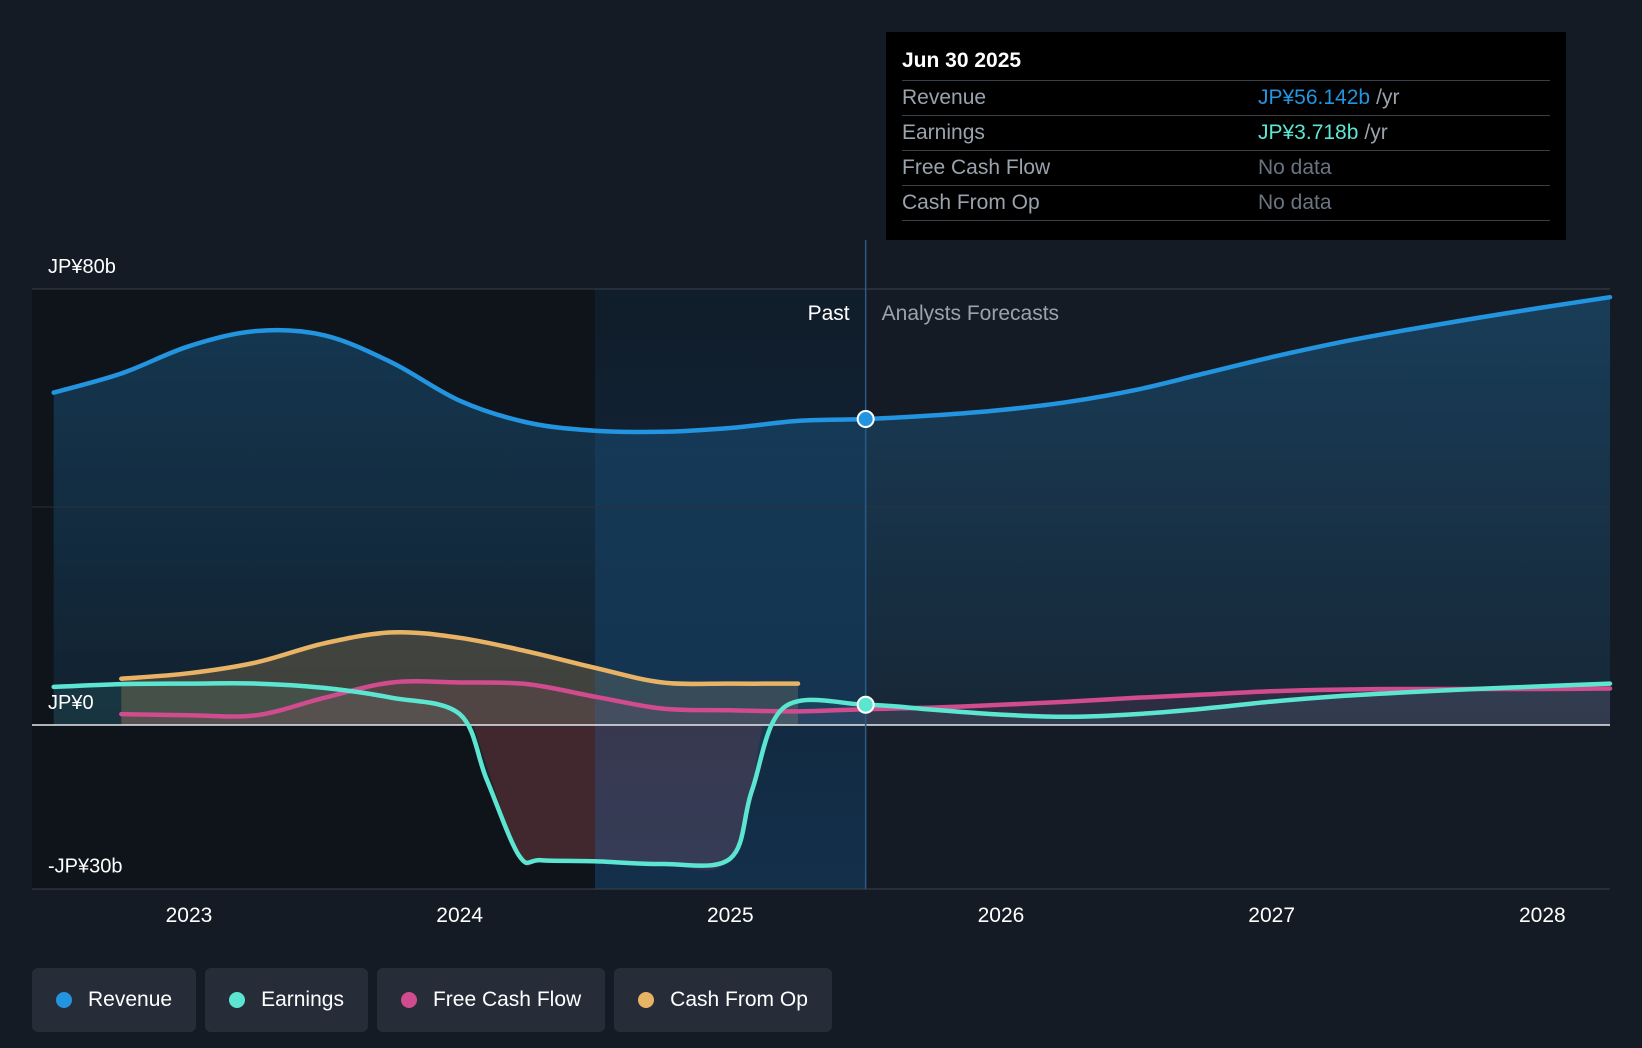 The height and width of the screenshot is (1048, 1642). What do you see at coordinates (962, 60) in the screenshot?
I see `tooltip-date: Jun 30 2025` at bounding box center [962, 60].